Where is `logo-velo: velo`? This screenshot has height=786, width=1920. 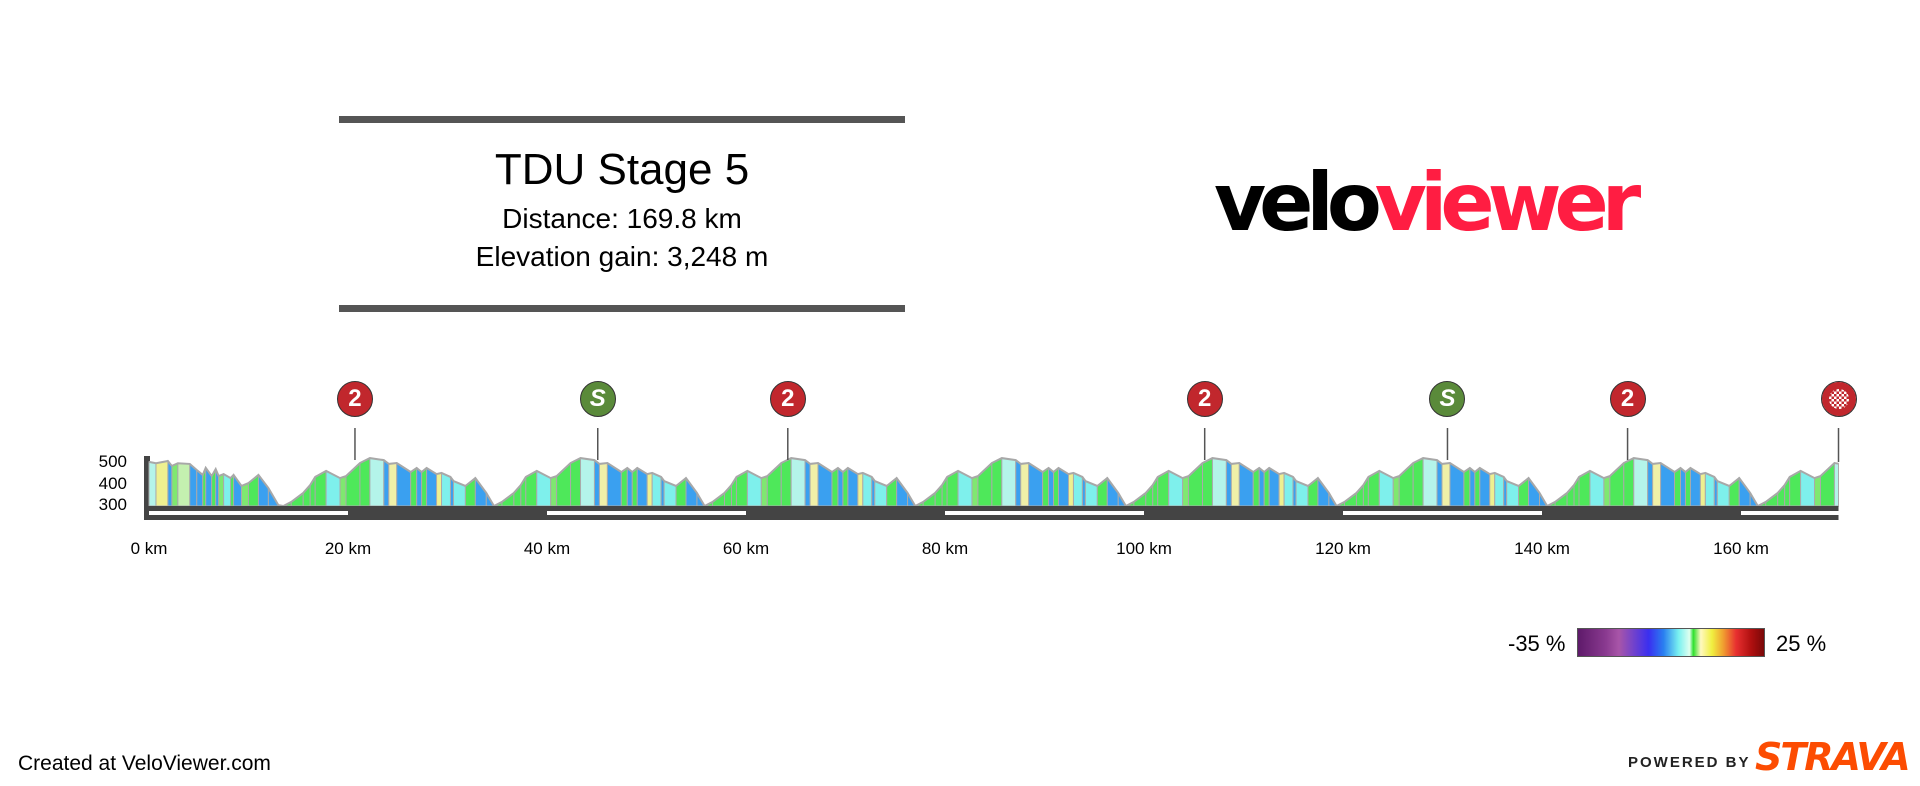 logo-velo: velo is located at coordinates (1298, 202).